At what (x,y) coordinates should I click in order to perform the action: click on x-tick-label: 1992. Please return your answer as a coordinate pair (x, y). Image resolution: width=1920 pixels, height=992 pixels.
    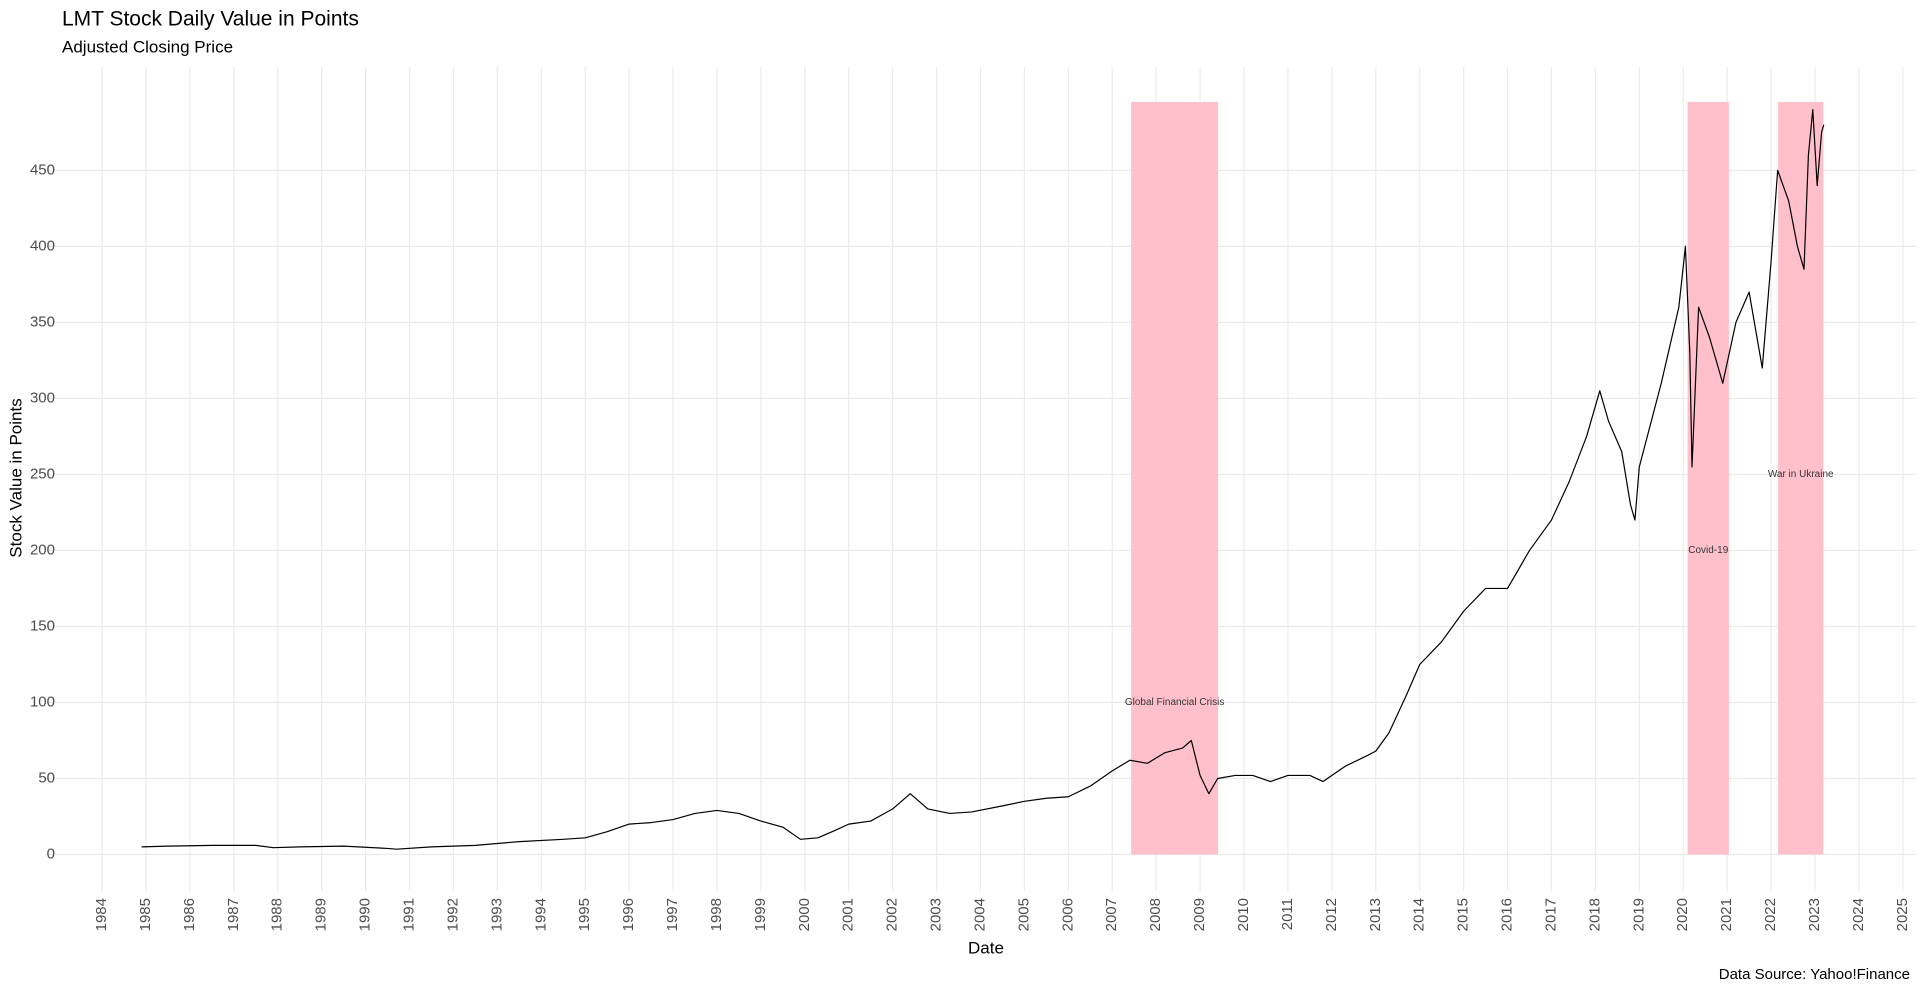
    Looking at the image, I should click on (452, 914).